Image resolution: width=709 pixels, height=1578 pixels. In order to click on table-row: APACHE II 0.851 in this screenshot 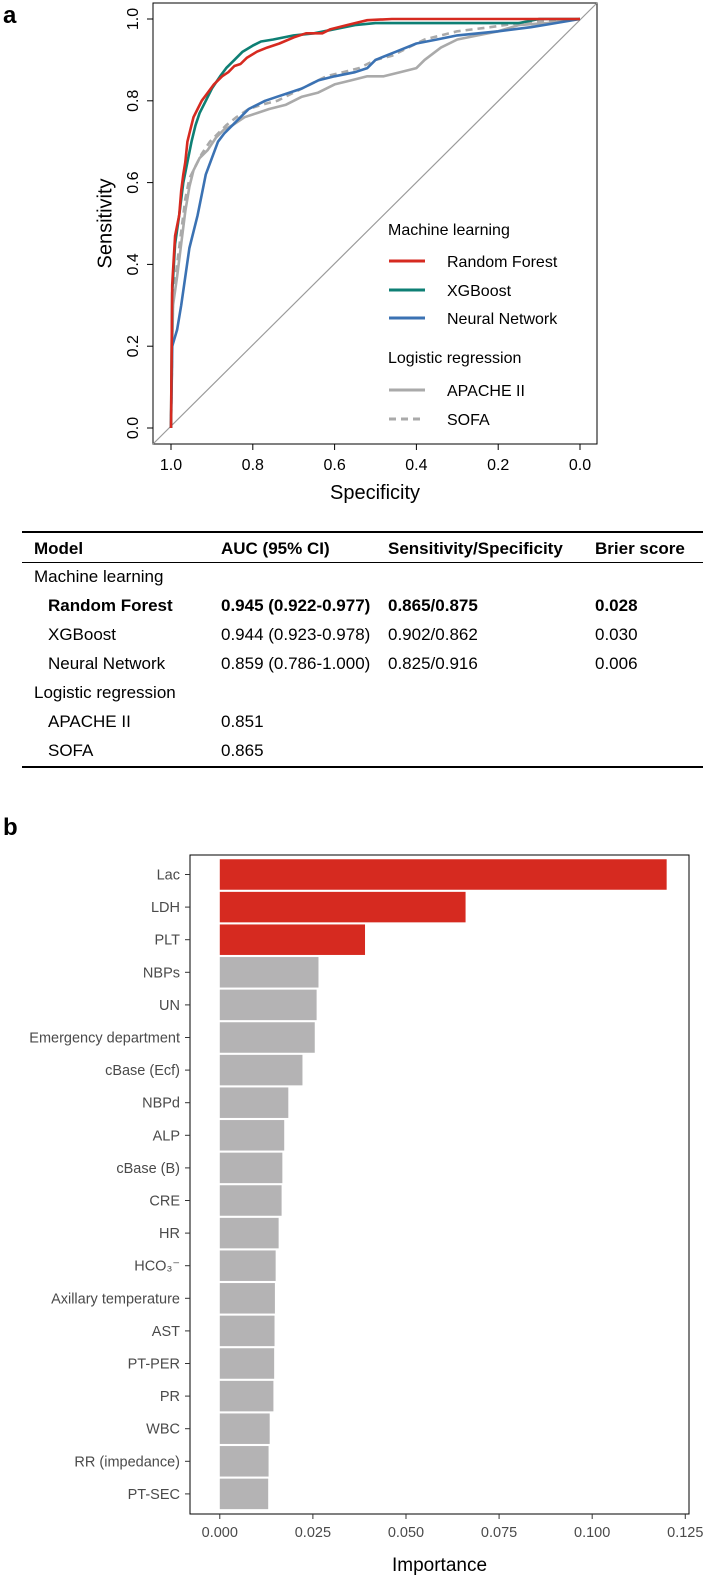, I will do `click(362, 722)`.